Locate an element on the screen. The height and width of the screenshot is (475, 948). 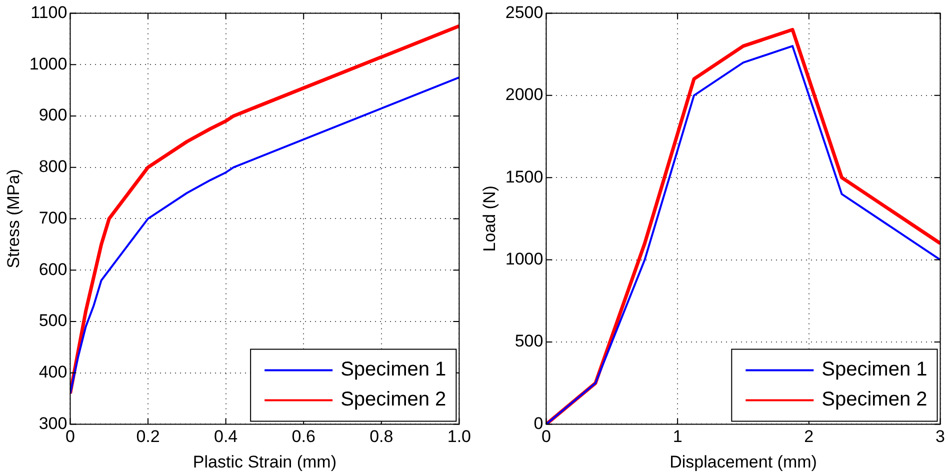
y-tick-label: 1100 is located at coordinates (49, 12).